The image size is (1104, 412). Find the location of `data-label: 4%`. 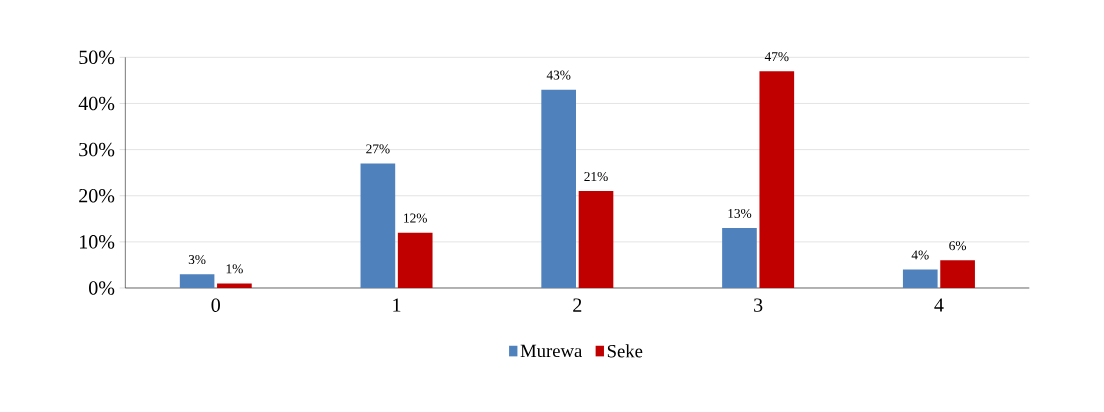

data-label: 4% is located at coordinates (920, 255).